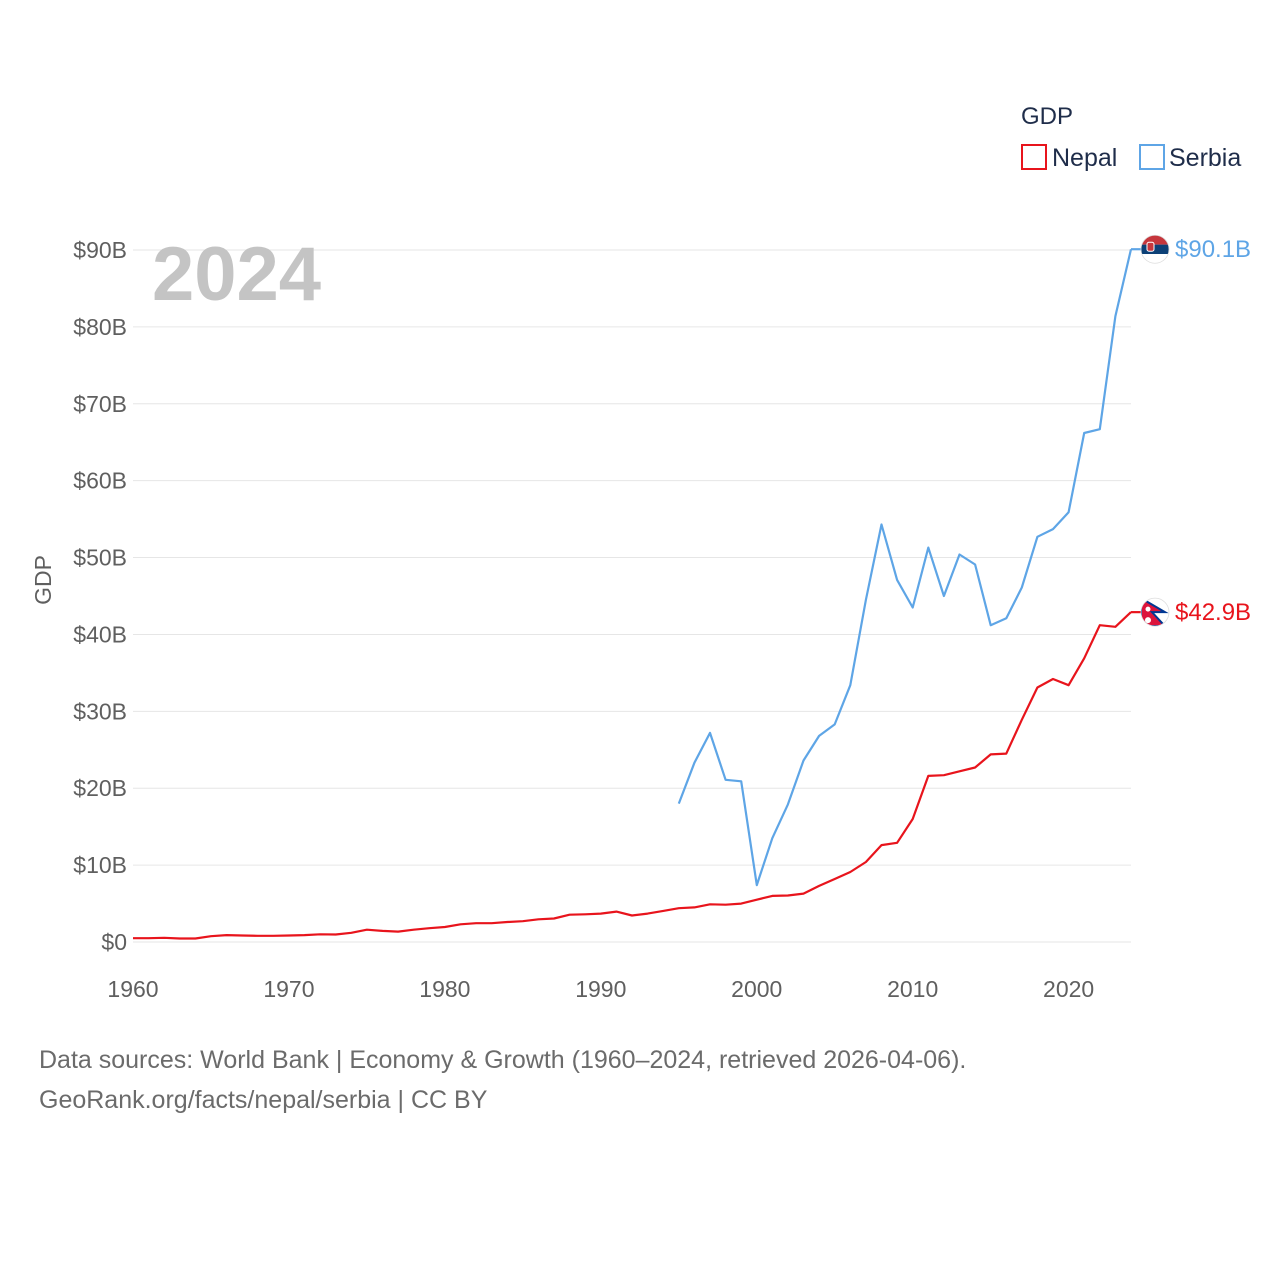 The width and height of the screenshot is (1280, 1280). What do you see at coordinates (100, 711) in the screenshot?
I see `y-tick-label: $30B` at bounding box center [100, 711].